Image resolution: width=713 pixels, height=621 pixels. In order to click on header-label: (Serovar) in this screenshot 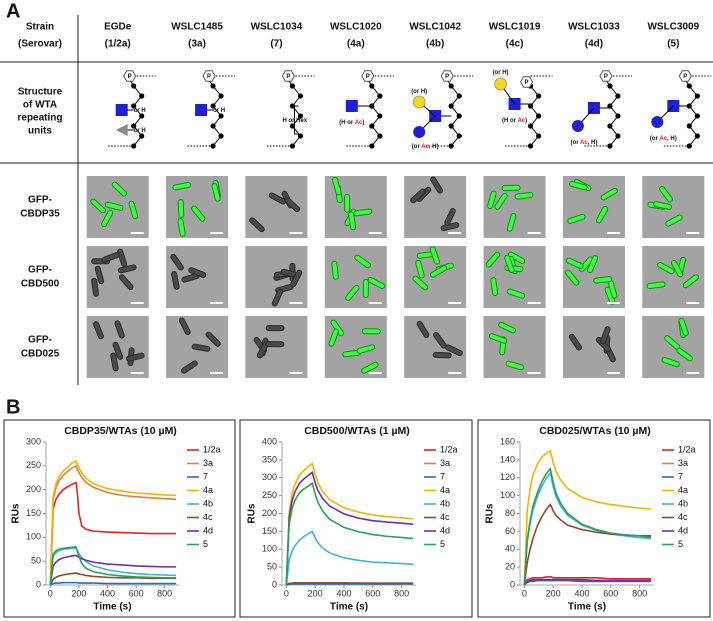, I will do `click(40, 44)`.